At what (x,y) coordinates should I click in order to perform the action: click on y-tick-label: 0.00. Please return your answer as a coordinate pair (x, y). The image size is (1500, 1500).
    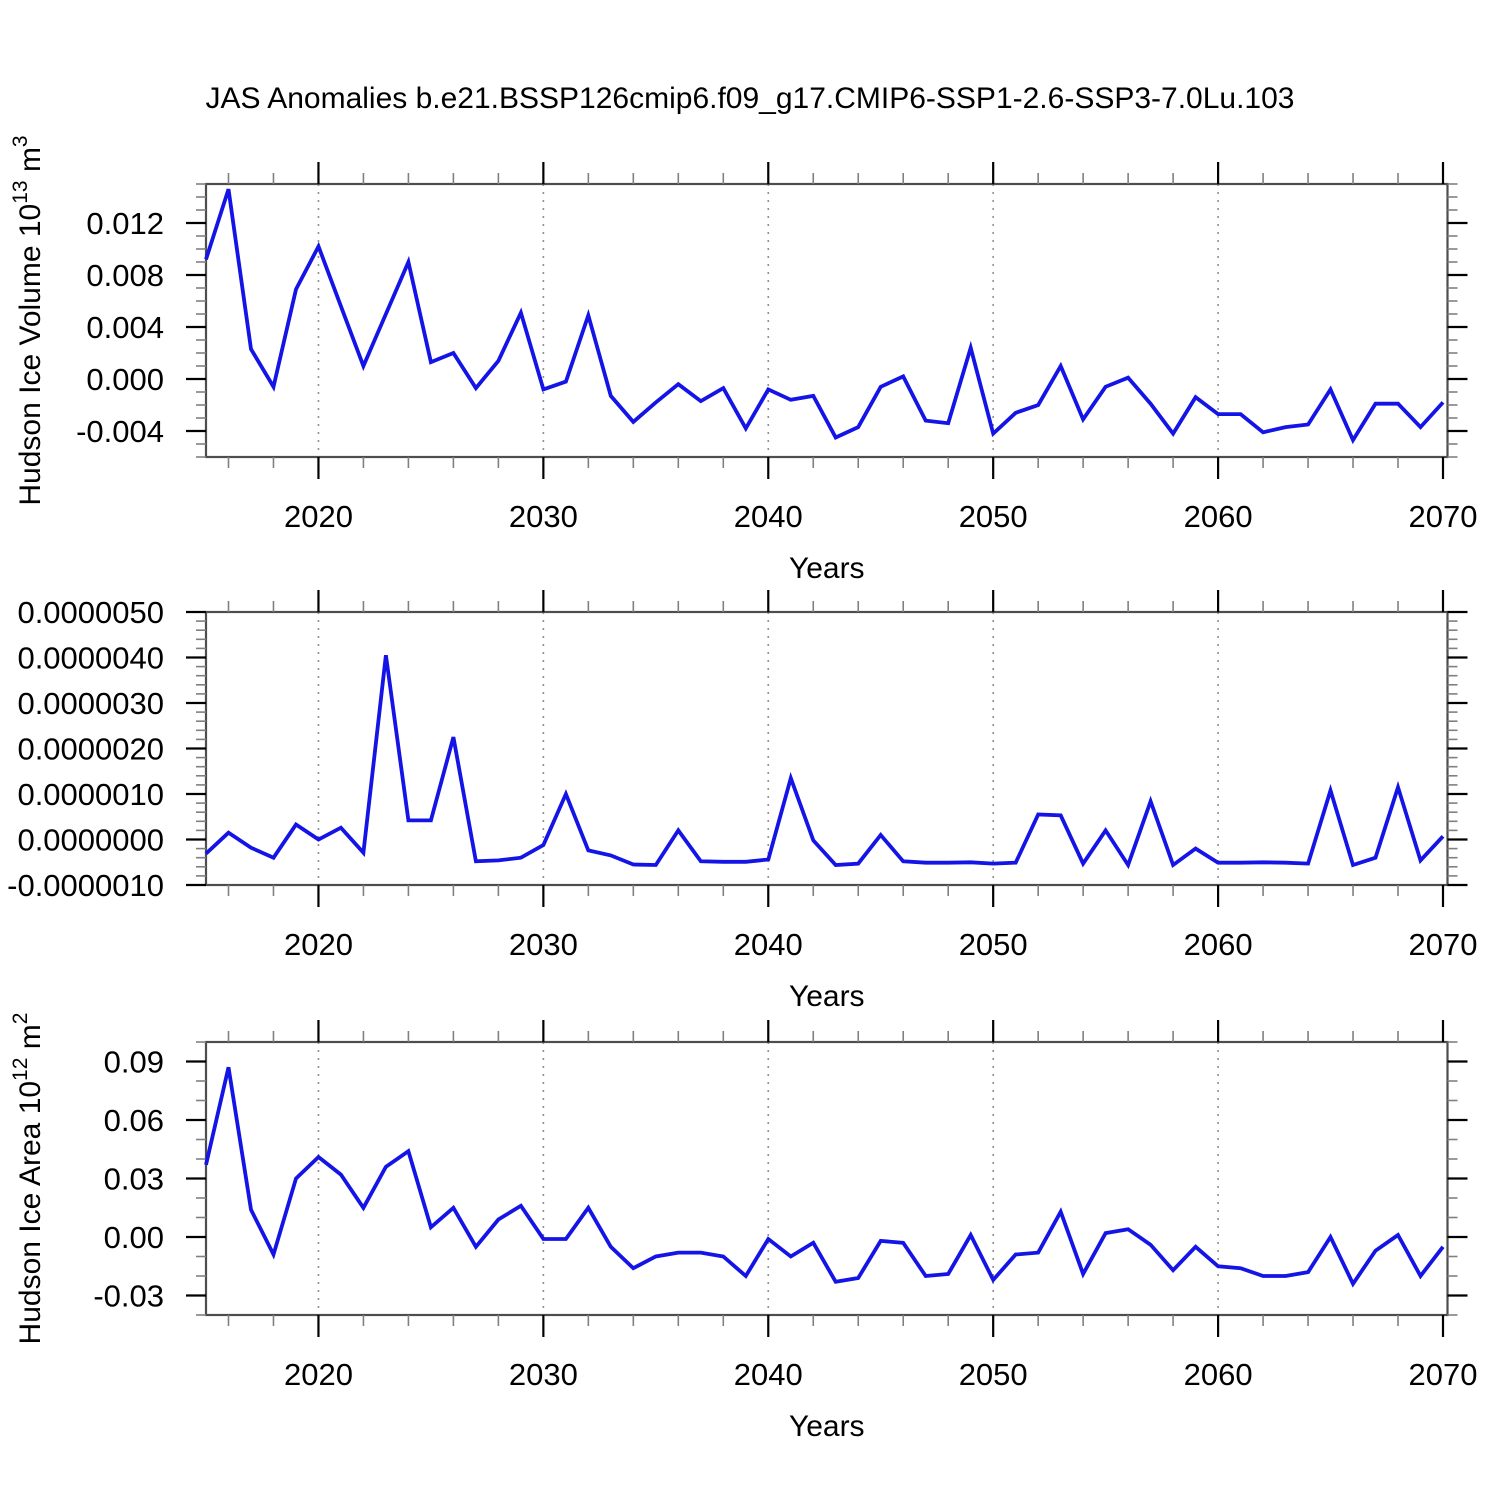
    Looking at the image, I should click on (134, 1237).